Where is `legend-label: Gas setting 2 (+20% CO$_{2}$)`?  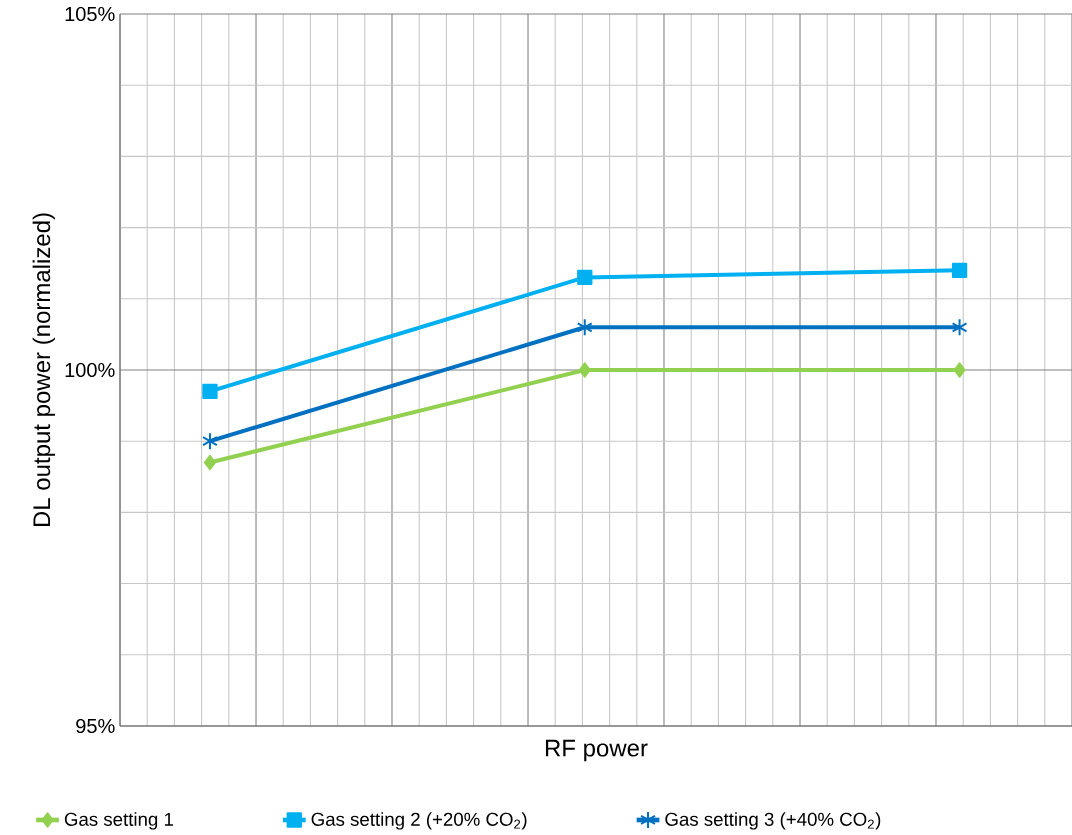
legend-label: Gas setting 2 (+20% CO$_{2}$) is located at coordinates (419, 821).